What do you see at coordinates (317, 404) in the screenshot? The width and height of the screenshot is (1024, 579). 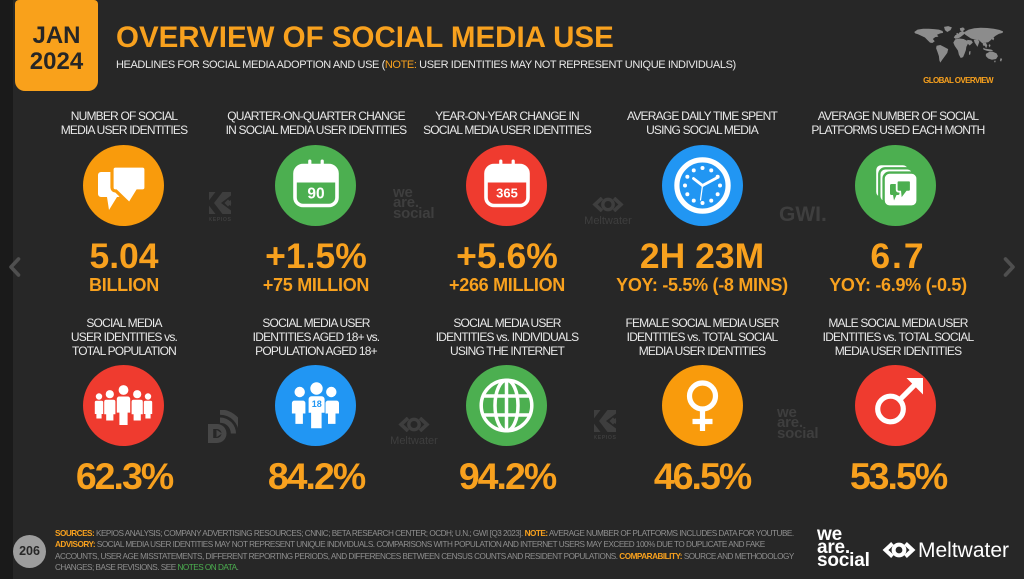 I see `svg-text: 18` at bounding box center [317, 404].